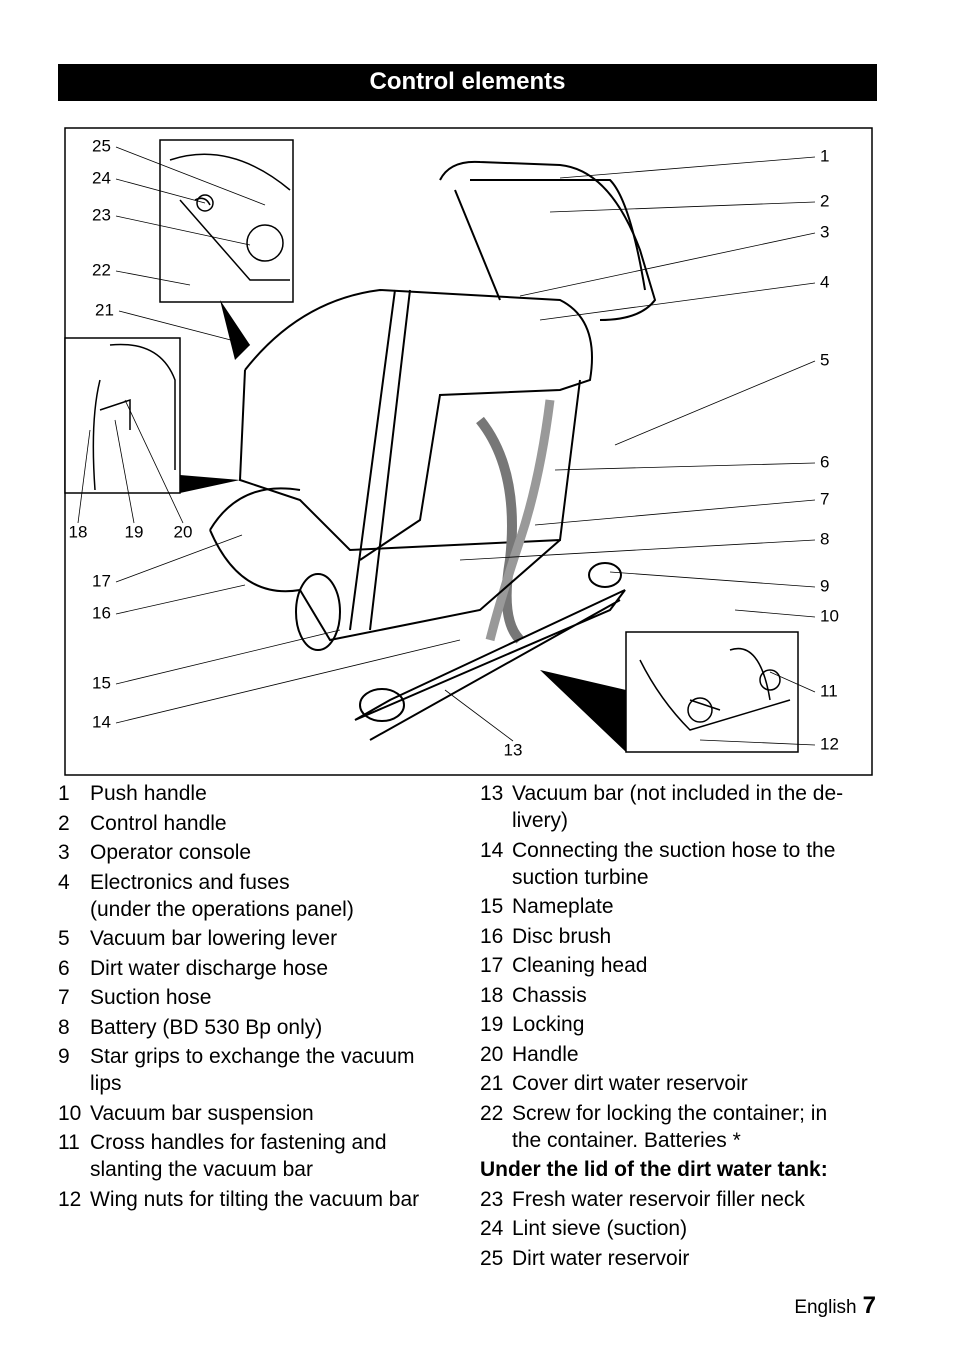 This screenshot has height=1352, width=954. What do you see at coordinates (545, 1054) in the screenshot?
I see `item-text: Handle` at bounding box center [545, 1054].